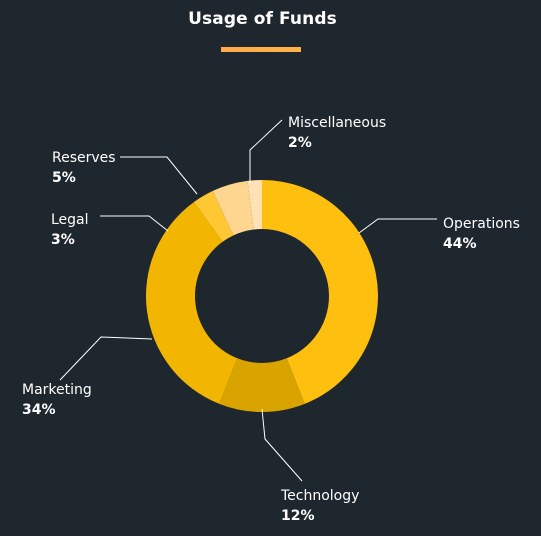 Image resolution: width=541 pixels, height=536 pixels. What do you see at coordinates (460, 244) in the screenshot?
I see `label-value-operations: 44%` at bounding box center [460, 244].